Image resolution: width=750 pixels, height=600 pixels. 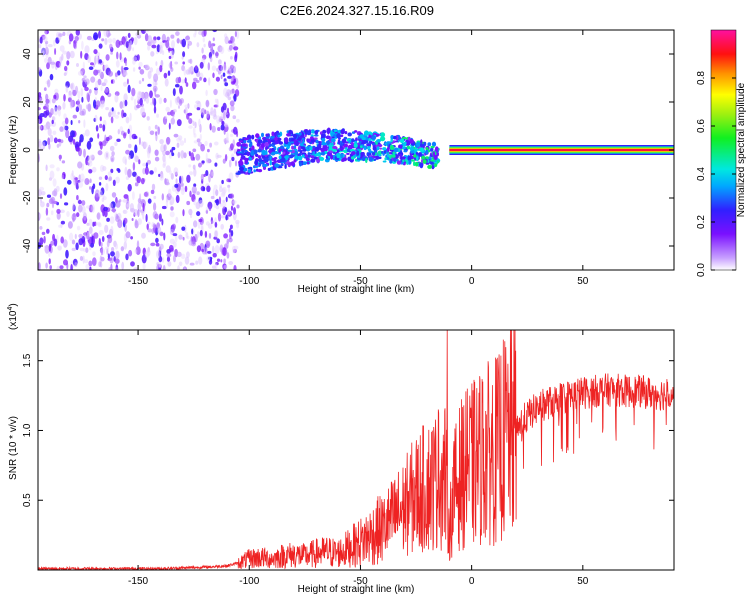 What do you see at coordinates (10, 309) in the screenshot?
I see `snr-scale-exponent: 4` at bounding box center [10, 309].